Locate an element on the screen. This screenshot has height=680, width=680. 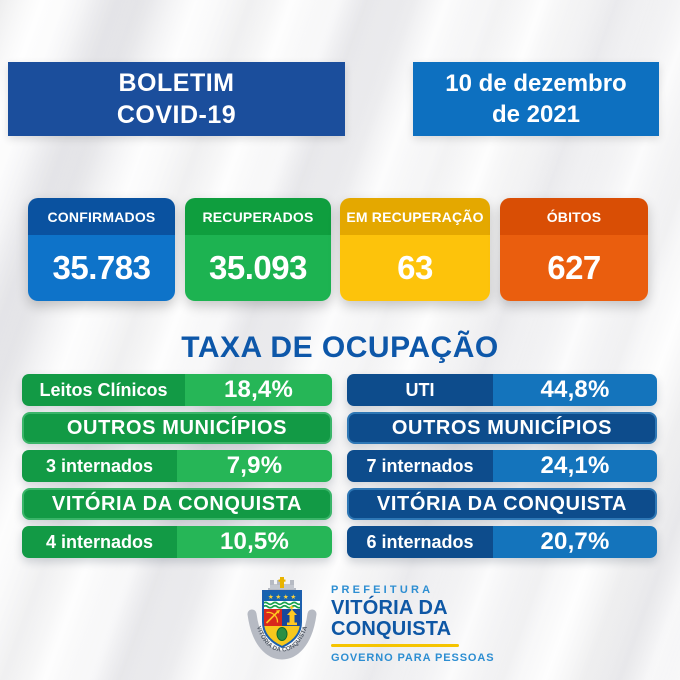
stat-card-recovered: RECUPERADOS 35.093 is located at coordinates (258, 249).